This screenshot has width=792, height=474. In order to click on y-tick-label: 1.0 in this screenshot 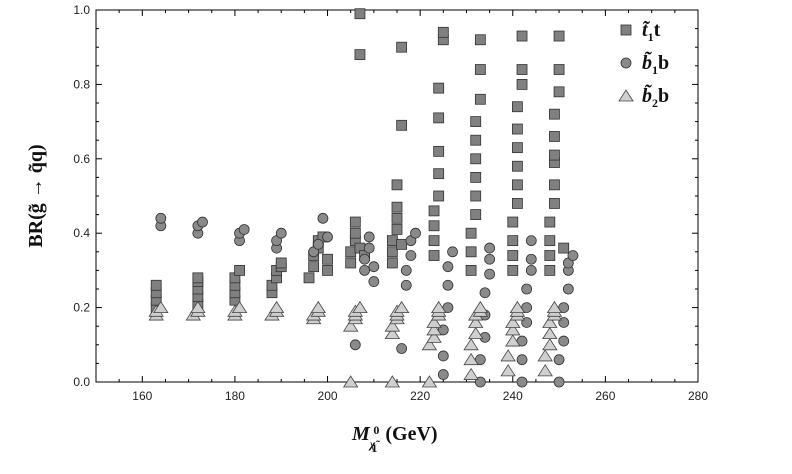, I will do `click(81, 10)`.